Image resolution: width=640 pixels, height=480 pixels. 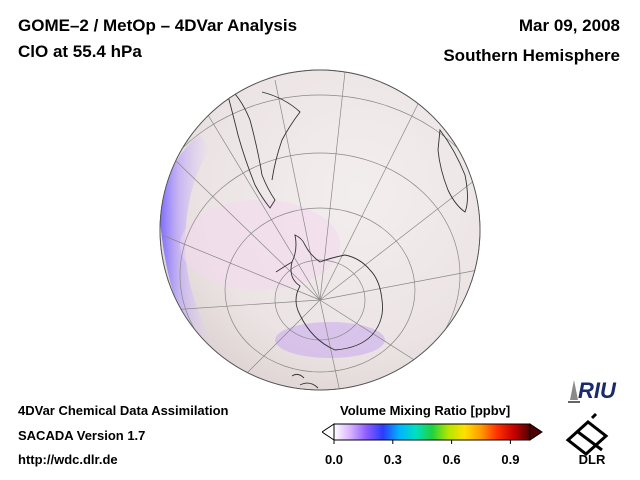 I want to click on colorbar-title: Volume Mixing Ratio [ppbv], so click(x=425, y=410).